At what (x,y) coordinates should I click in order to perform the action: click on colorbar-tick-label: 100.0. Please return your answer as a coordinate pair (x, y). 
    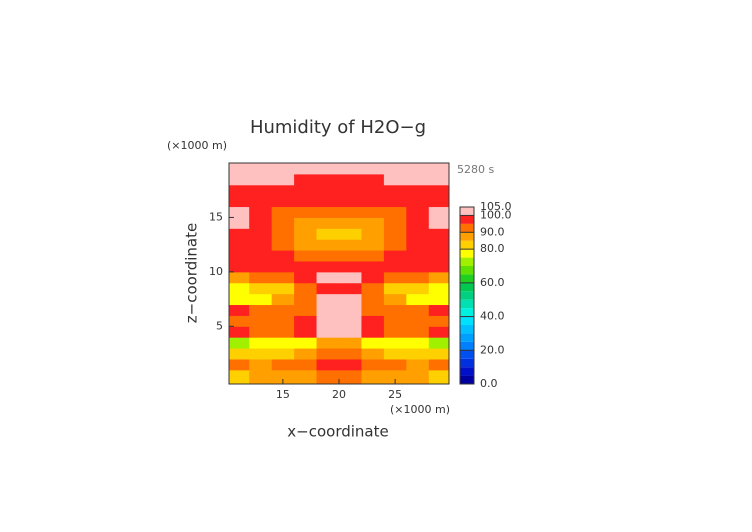
    Looking at the image, I should click on (496, 214).